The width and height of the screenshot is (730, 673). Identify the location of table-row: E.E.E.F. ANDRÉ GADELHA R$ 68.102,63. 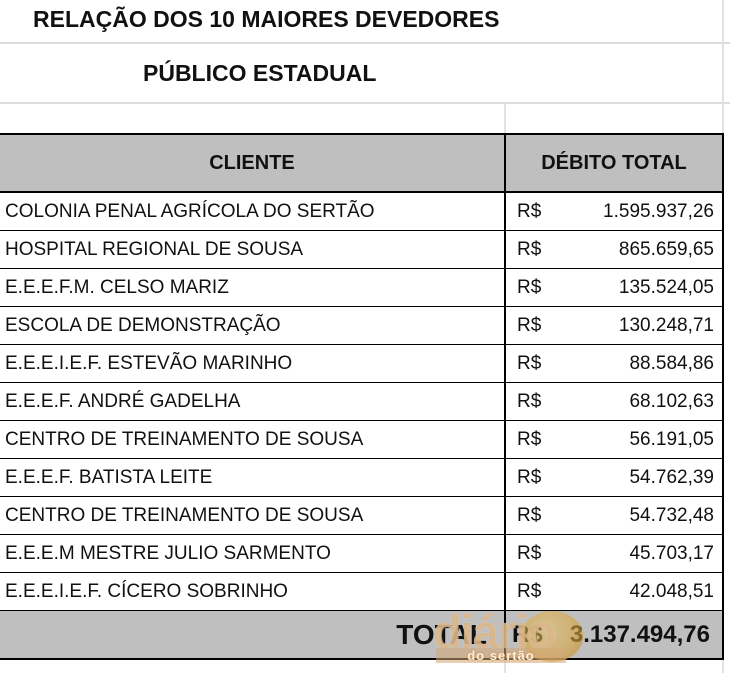
(361, 402).